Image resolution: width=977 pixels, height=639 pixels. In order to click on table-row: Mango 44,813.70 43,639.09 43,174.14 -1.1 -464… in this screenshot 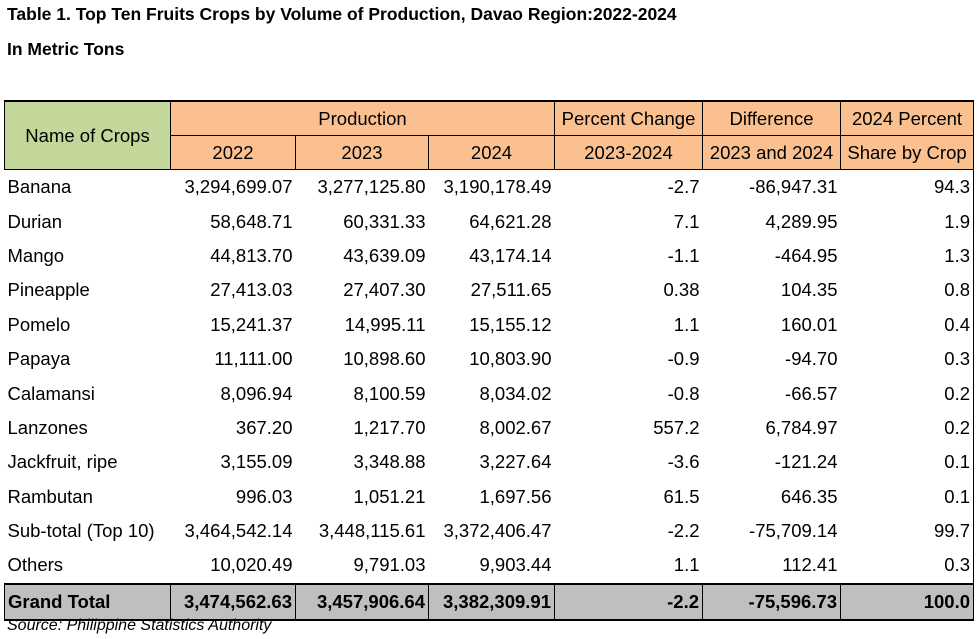, I will do `click(490, 256)`.